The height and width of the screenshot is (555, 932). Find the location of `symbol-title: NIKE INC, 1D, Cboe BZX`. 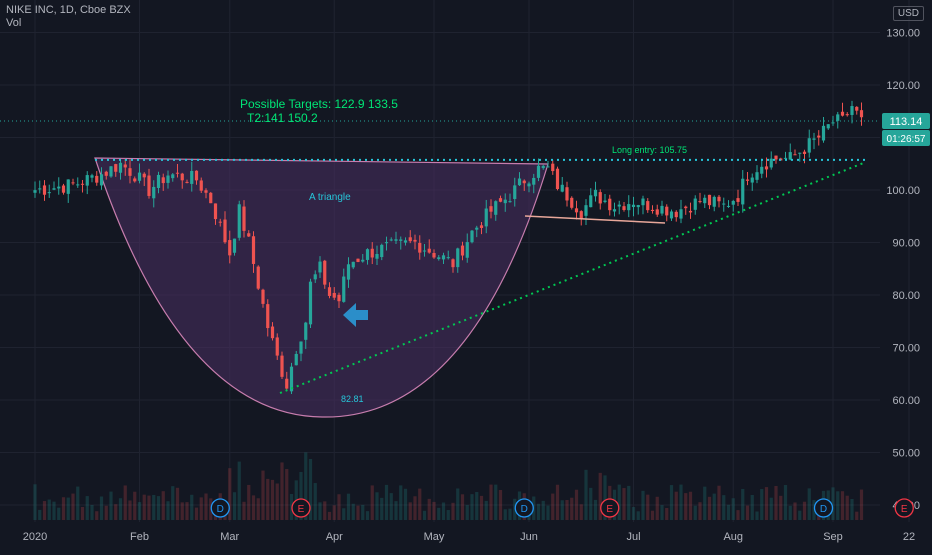

symbol-title: NIKE INC, 1D, Cboe BZX is located at coordinates (68, 10).